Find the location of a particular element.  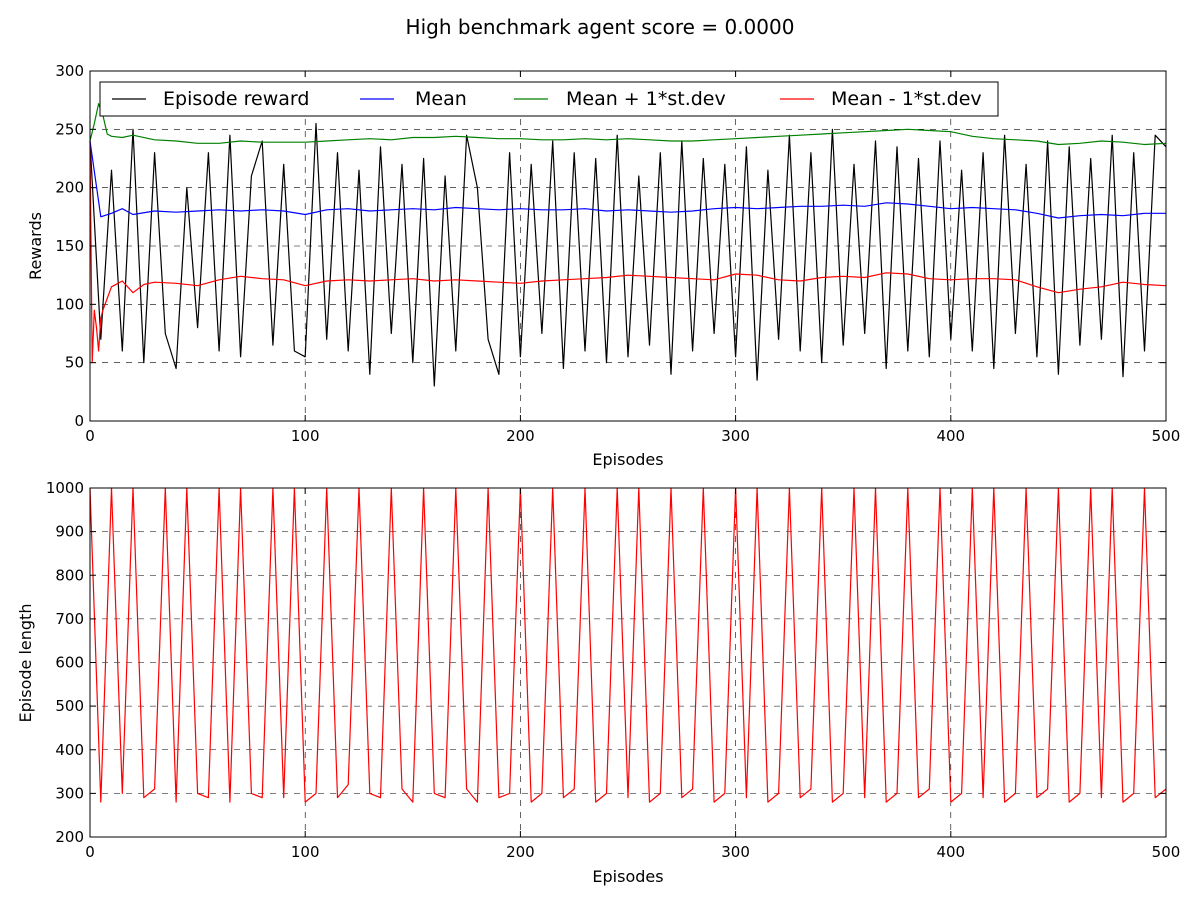

rewards-y-tick-label: 300 is located at coordinates (69, 71).